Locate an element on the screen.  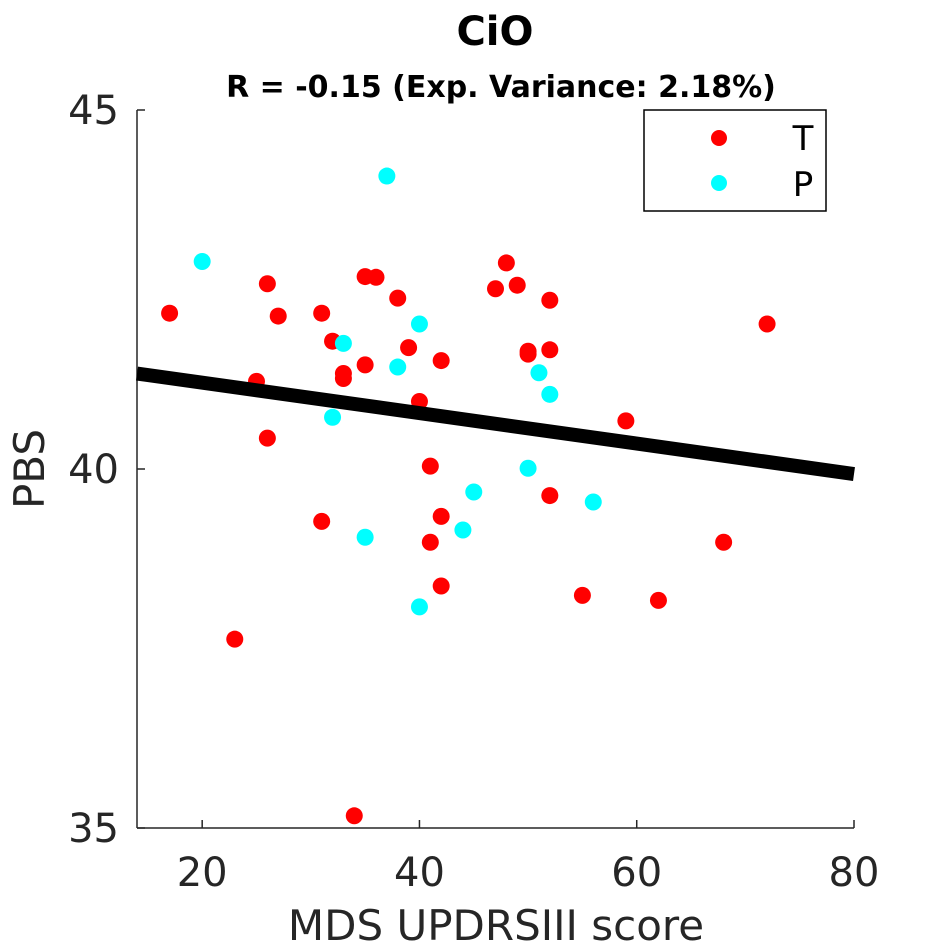
legend-box is located at coordinates (735, 160).